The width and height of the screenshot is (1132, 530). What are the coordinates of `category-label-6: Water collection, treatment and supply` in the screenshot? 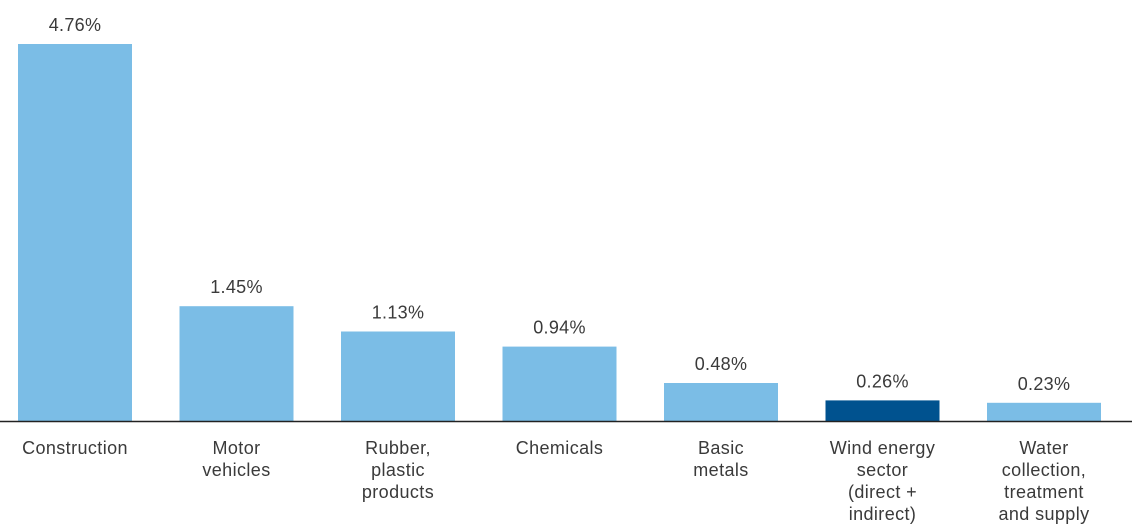 It's located at (1043, 481).